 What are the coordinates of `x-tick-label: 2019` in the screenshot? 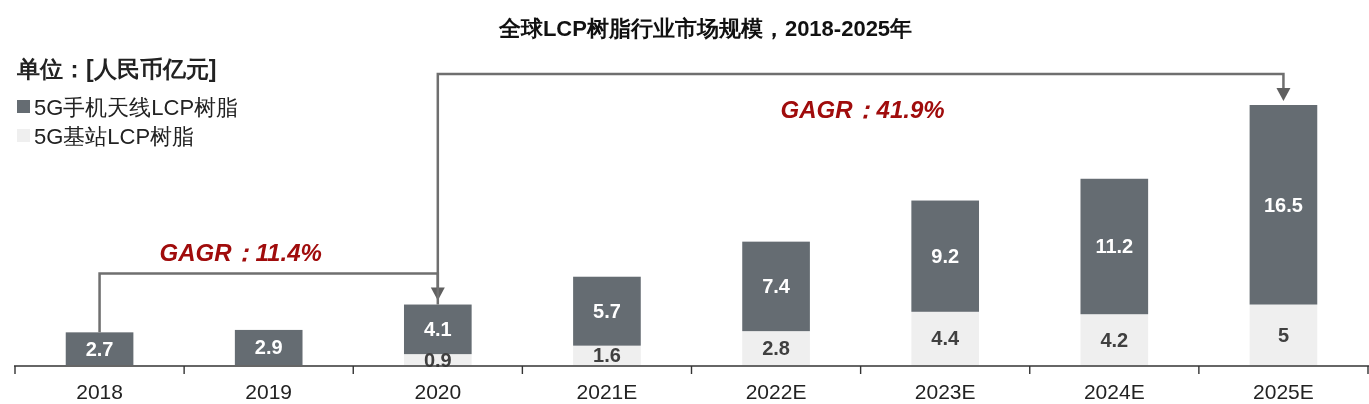 It's located at (269, 391).